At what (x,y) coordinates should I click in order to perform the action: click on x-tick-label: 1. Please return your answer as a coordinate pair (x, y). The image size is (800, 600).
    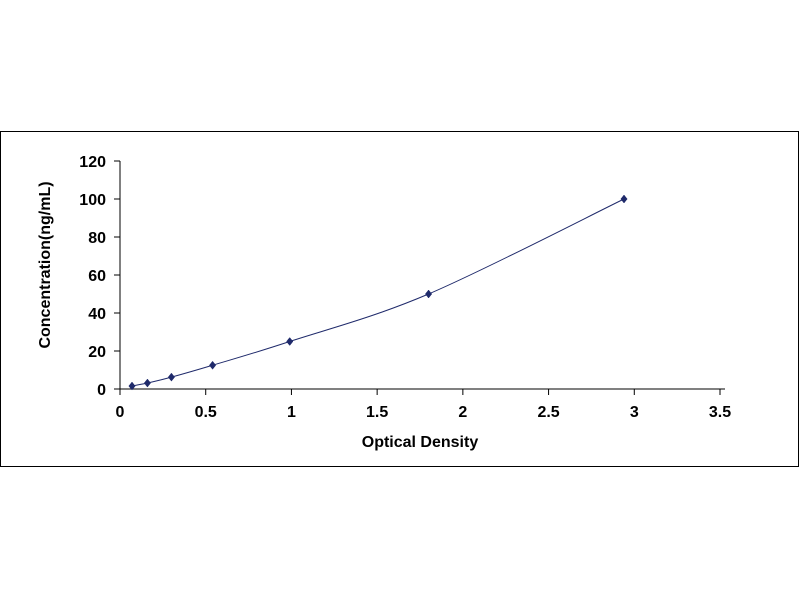
    Looking at the image, I should click on (291, 412).